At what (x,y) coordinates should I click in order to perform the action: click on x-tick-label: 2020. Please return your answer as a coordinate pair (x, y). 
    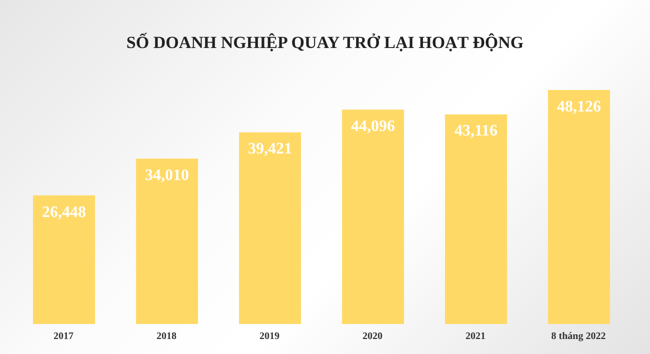
    Looking at the image, I should click on (372, 336).